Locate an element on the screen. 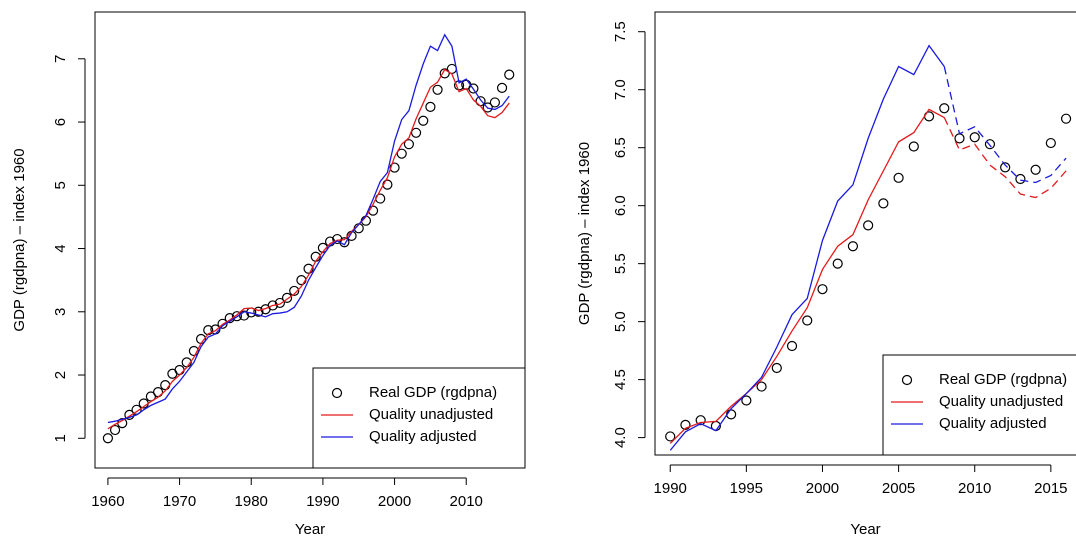 The image size is (1076, 541). y-tick-label: 5.5 is located at coordinates (620, 263).